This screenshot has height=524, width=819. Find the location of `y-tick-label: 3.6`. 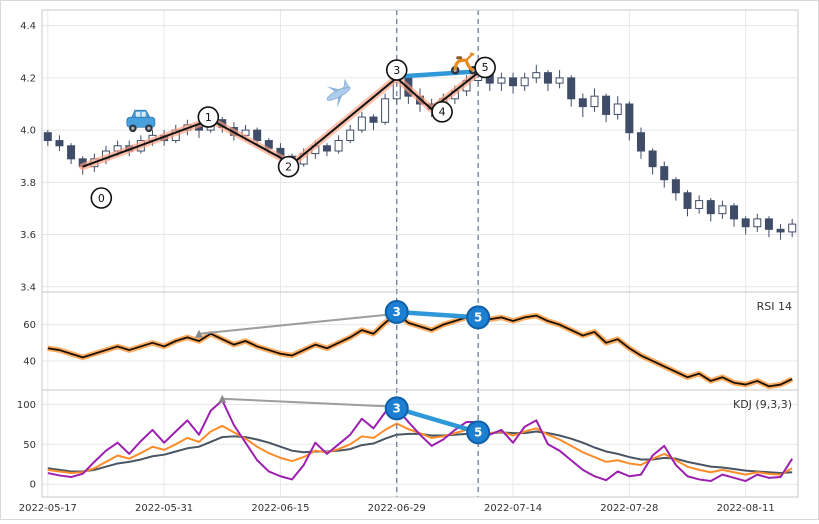

y-tick-label: 3.6 is located at coordinates (28, 235).